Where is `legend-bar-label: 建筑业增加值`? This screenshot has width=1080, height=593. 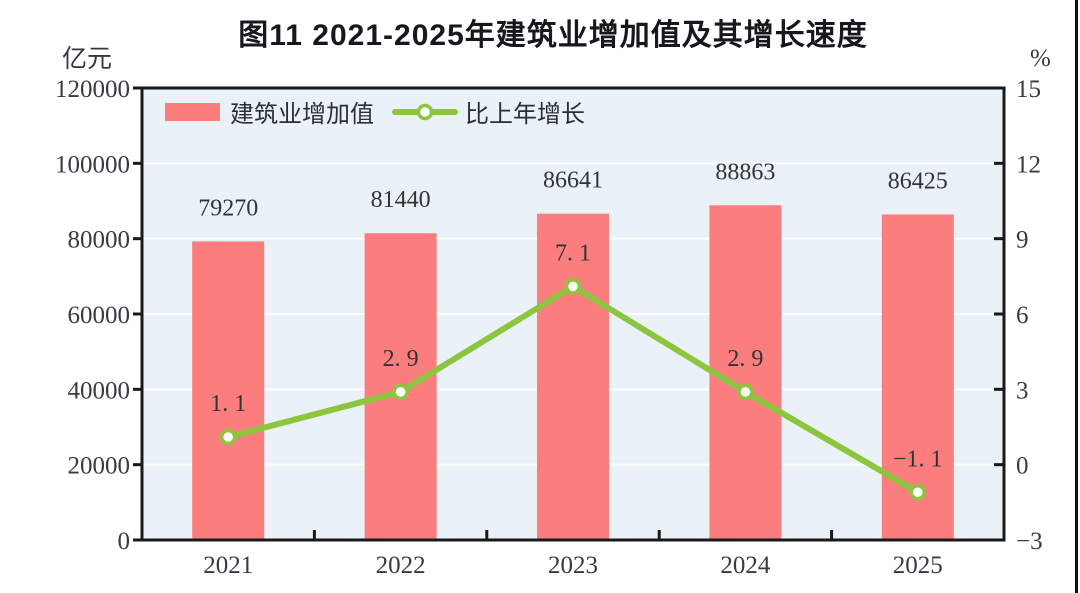 legend-bar-label: 建筑业增加值 is located at coordinates (302, 114).